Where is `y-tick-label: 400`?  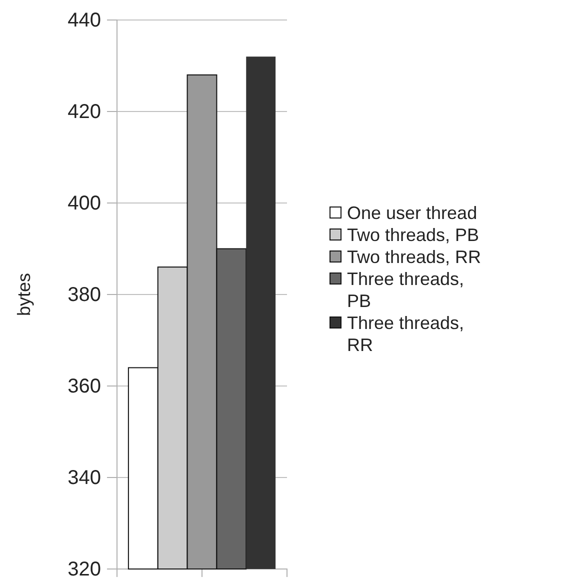
y-tick-label: 400 is located at coordinates (84, 203).